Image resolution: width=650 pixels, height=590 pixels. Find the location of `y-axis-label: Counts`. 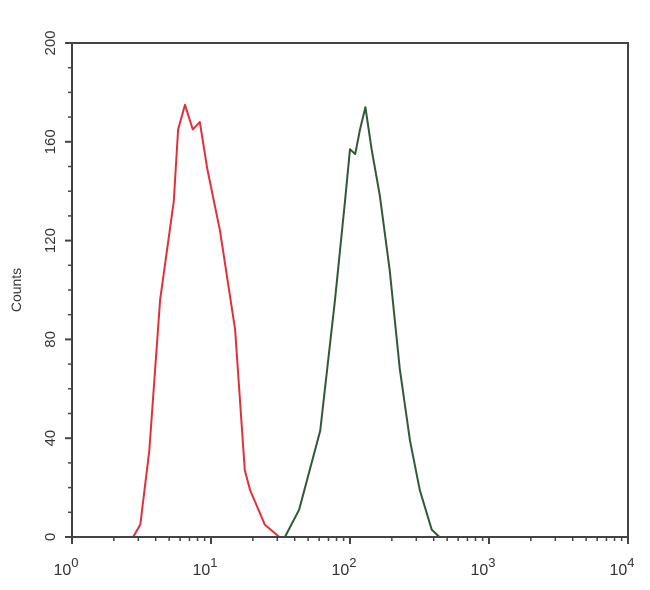

y-axis-label: Counts is located at coordinates (16, 290).